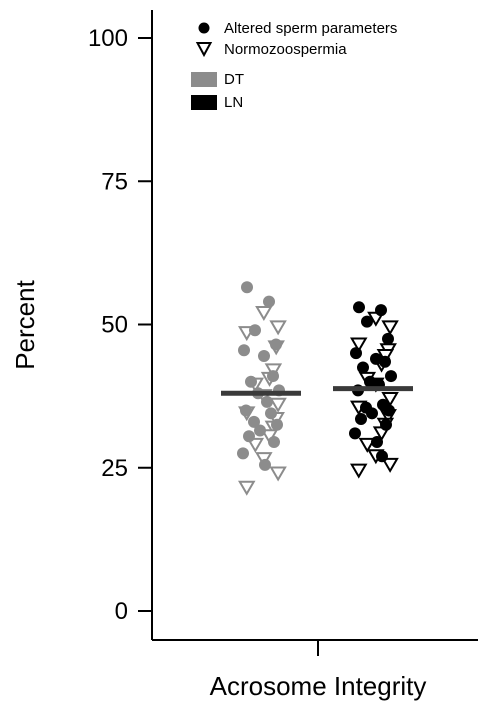  Describe the element at coordinates (285, 49) in the screenshot. I see `legend-label-normo: Normozoospermia` at that location.